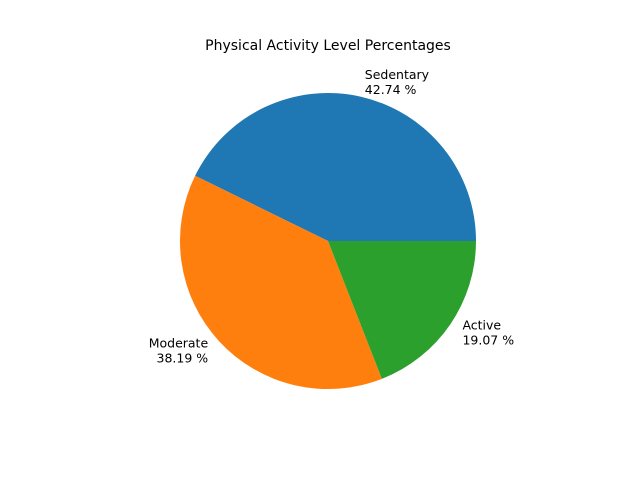  What do you see at coordinates (397, 74) in the screenshot?
I see `slice-category-label: Sedentary` at bounding box center [397, 74].